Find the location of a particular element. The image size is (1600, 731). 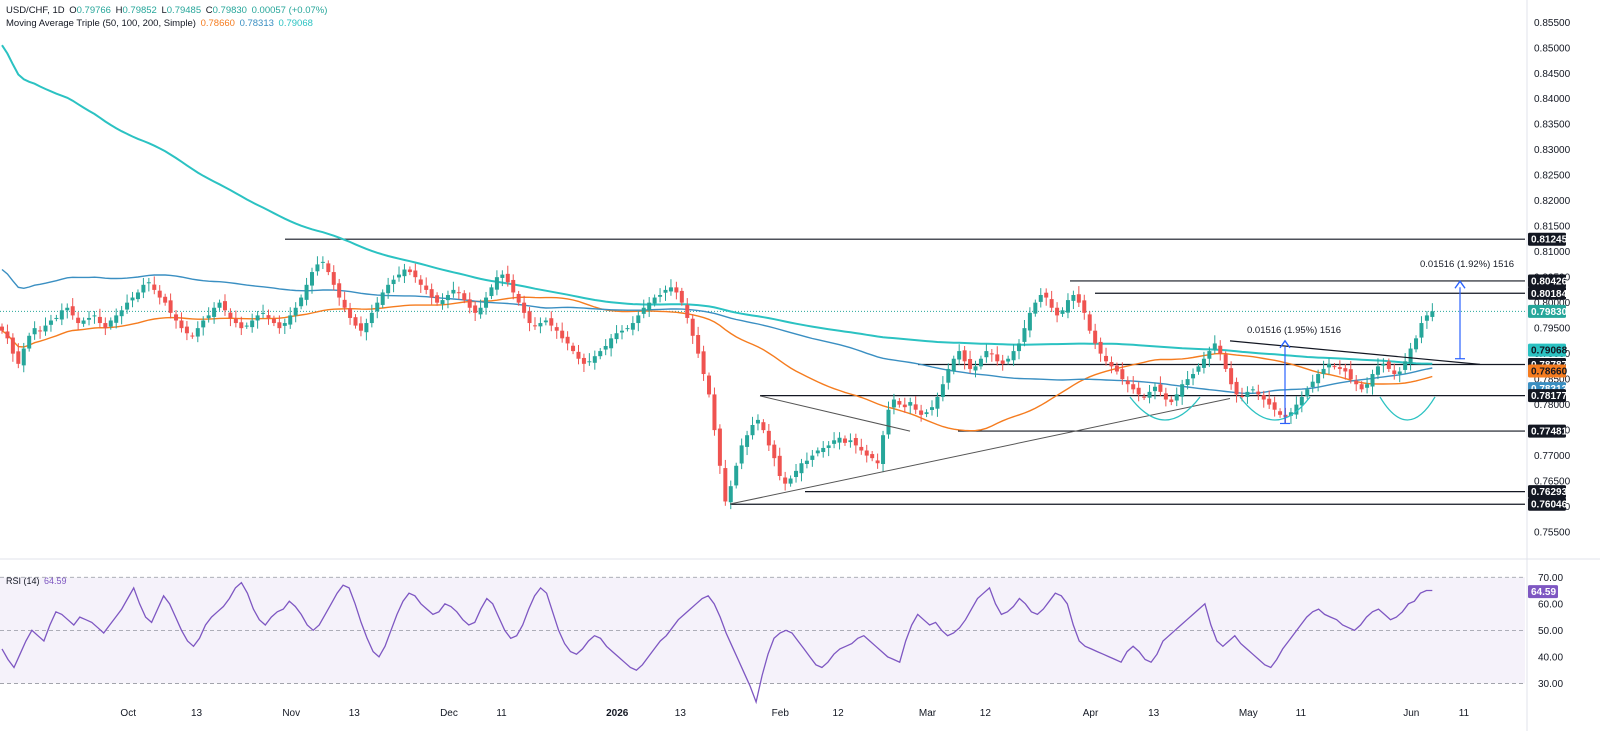

price-tick-label: 0.84000 is located at coordinates (1552, 99).